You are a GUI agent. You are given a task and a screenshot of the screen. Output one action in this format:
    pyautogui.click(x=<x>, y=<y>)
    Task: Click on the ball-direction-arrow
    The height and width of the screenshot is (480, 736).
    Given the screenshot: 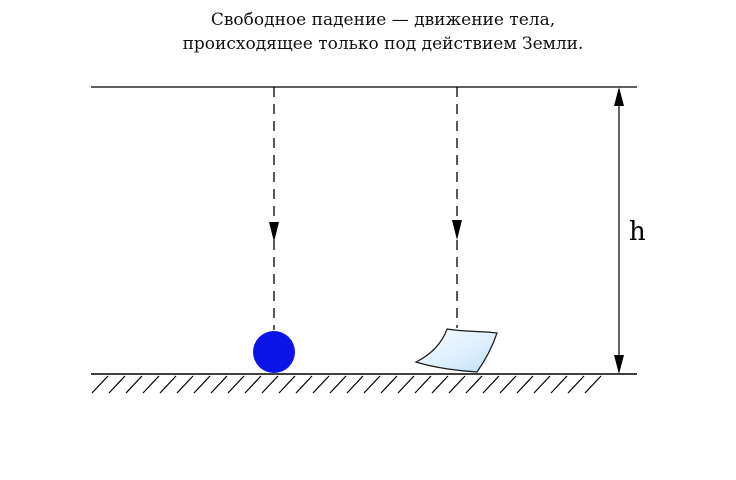 What is the action you would take?
    pyautogui.click(x=274, y=232)
    